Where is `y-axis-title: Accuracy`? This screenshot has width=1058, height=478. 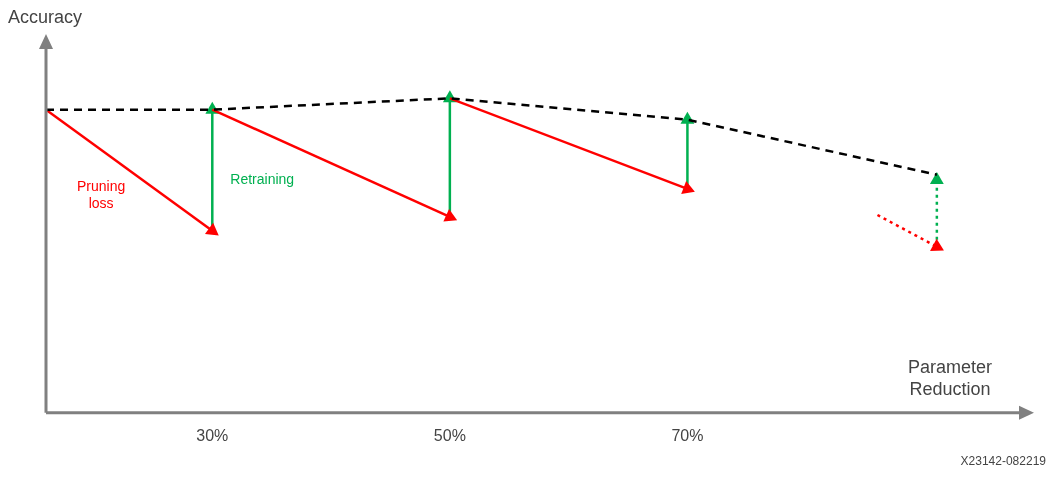
y-axis-title: Accuracy is located at coordinates (45, 16).